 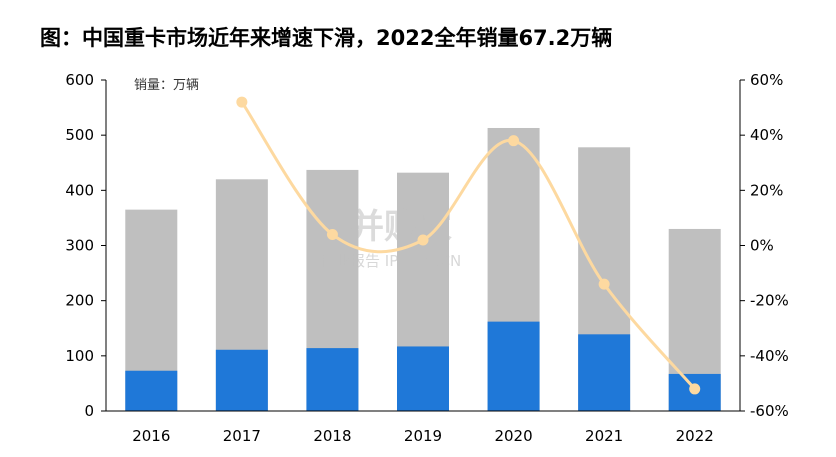 What do you see at coordinates (769, 301) in the screenshot?
I see `y-right-tick-label: -20%` at bounding box center [769, 301].